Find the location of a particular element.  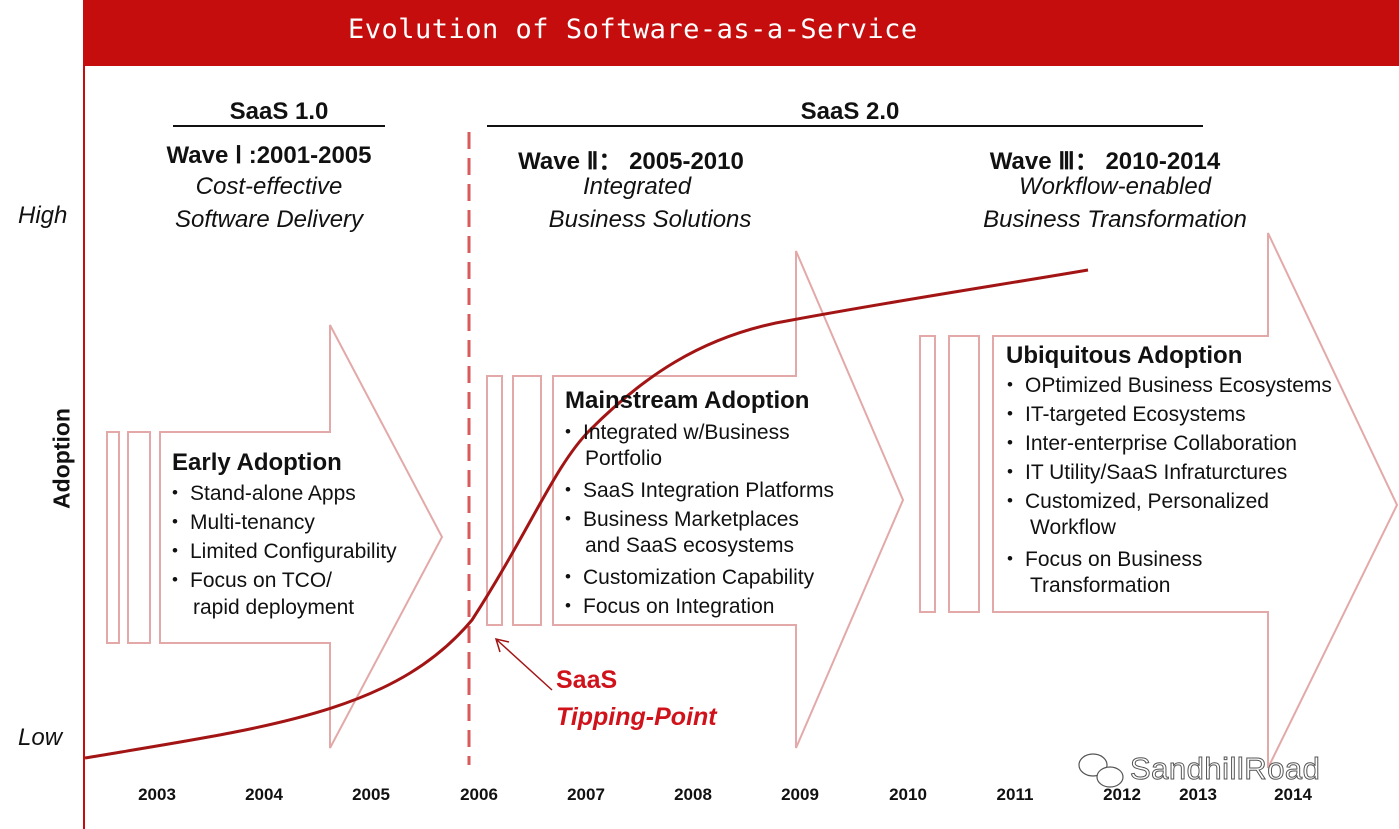

year-label: 2003 is located at coordinates (157, 794).